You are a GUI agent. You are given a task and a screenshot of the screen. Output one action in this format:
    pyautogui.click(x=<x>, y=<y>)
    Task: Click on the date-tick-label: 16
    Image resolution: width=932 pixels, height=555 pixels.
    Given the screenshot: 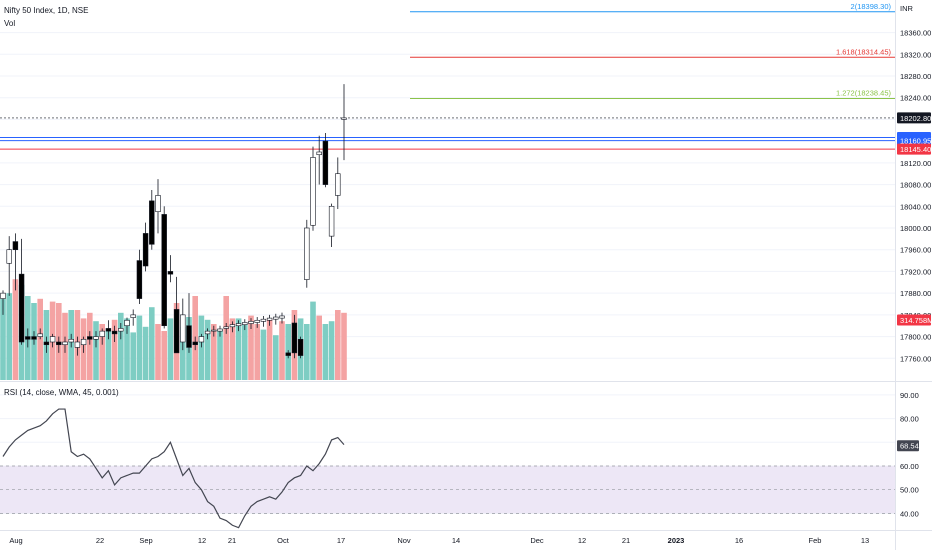 What is the action you would take?
    pyautogui.click(x=739, y=540)
    